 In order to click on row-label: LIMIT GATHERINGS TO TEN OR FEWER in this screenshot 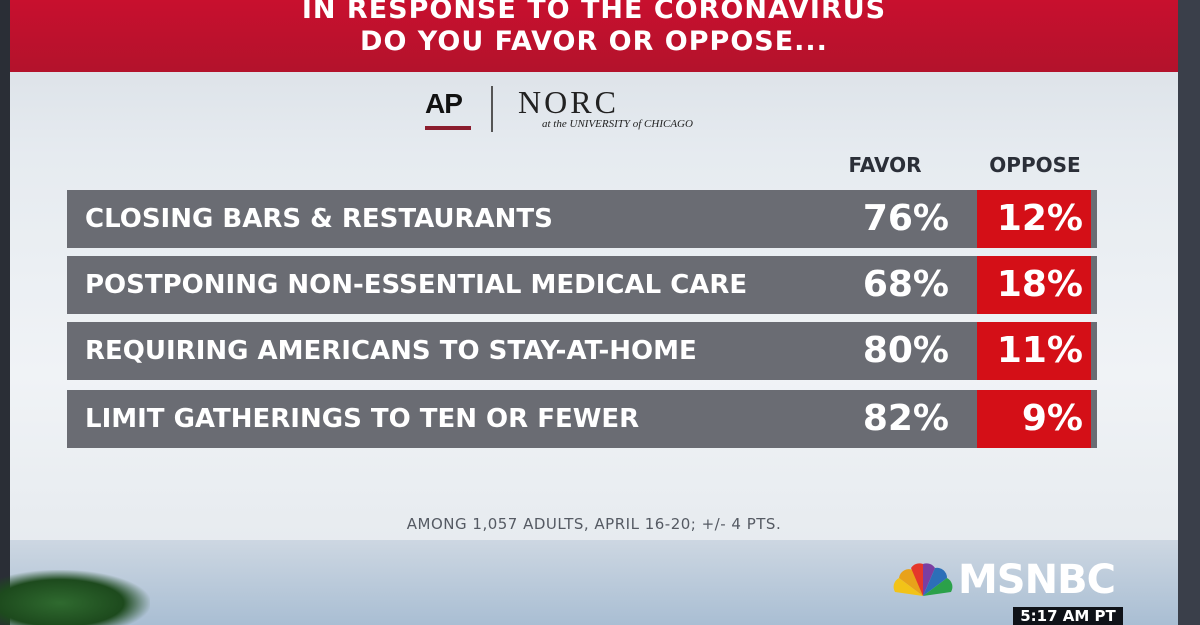, I will do `click(362, 419)`.